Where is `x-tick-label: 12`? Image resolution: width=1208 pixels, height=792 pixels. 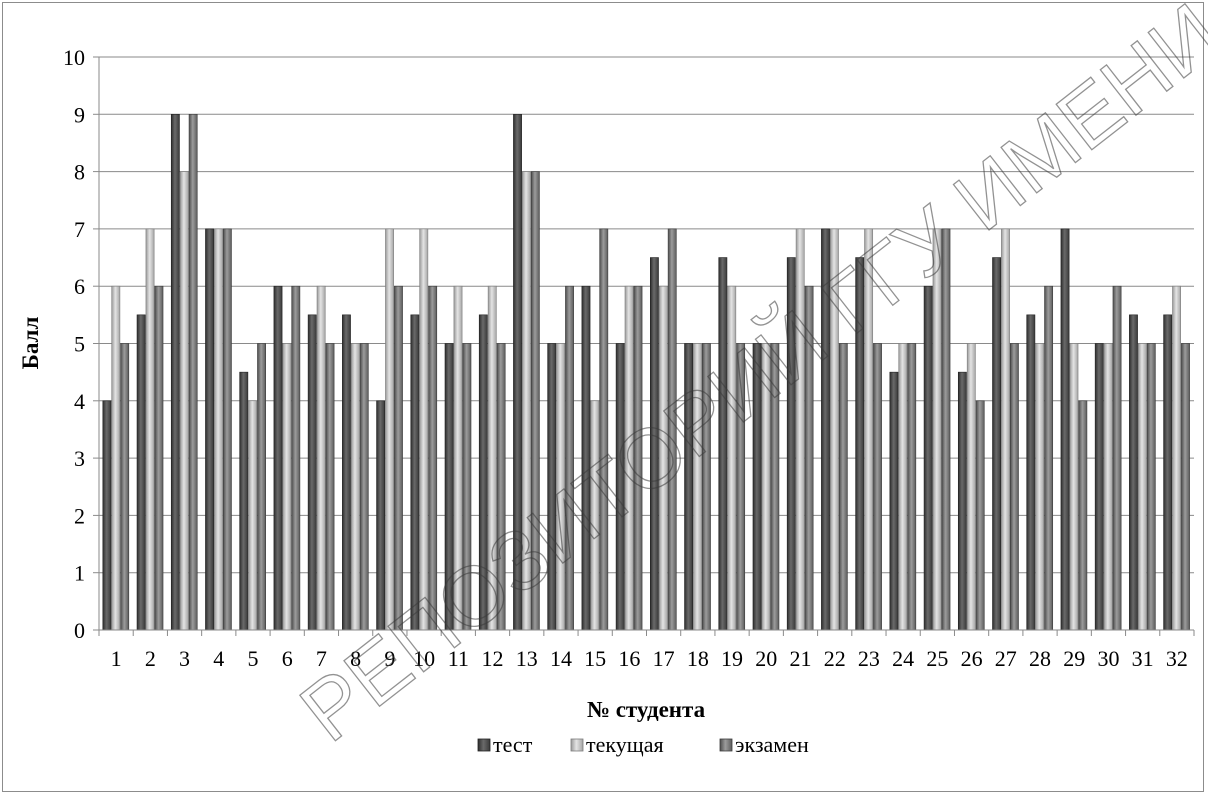 x-tick-label: 12 is located at coordinates (493, 658).